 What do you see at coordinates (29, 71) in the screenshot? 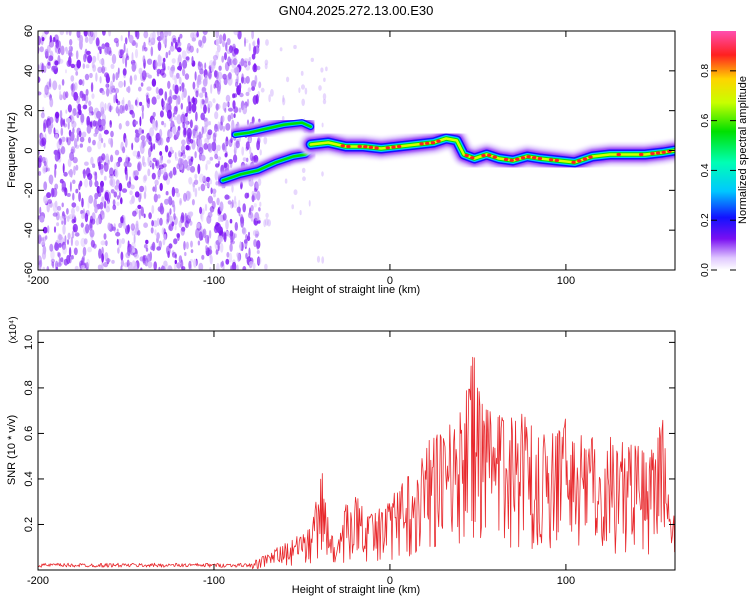
I see `y-tick-label: 40` at bounding box center [29, 71].